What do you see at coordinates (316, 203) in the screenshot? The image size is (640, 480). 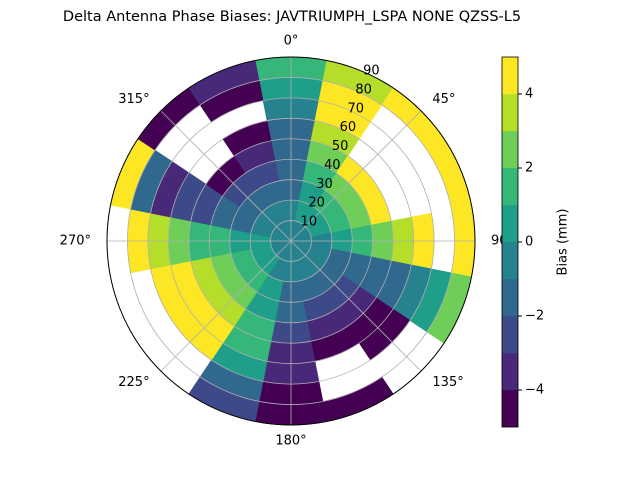 I see `r-tick-label: 20` at bounding box center [316, 203].